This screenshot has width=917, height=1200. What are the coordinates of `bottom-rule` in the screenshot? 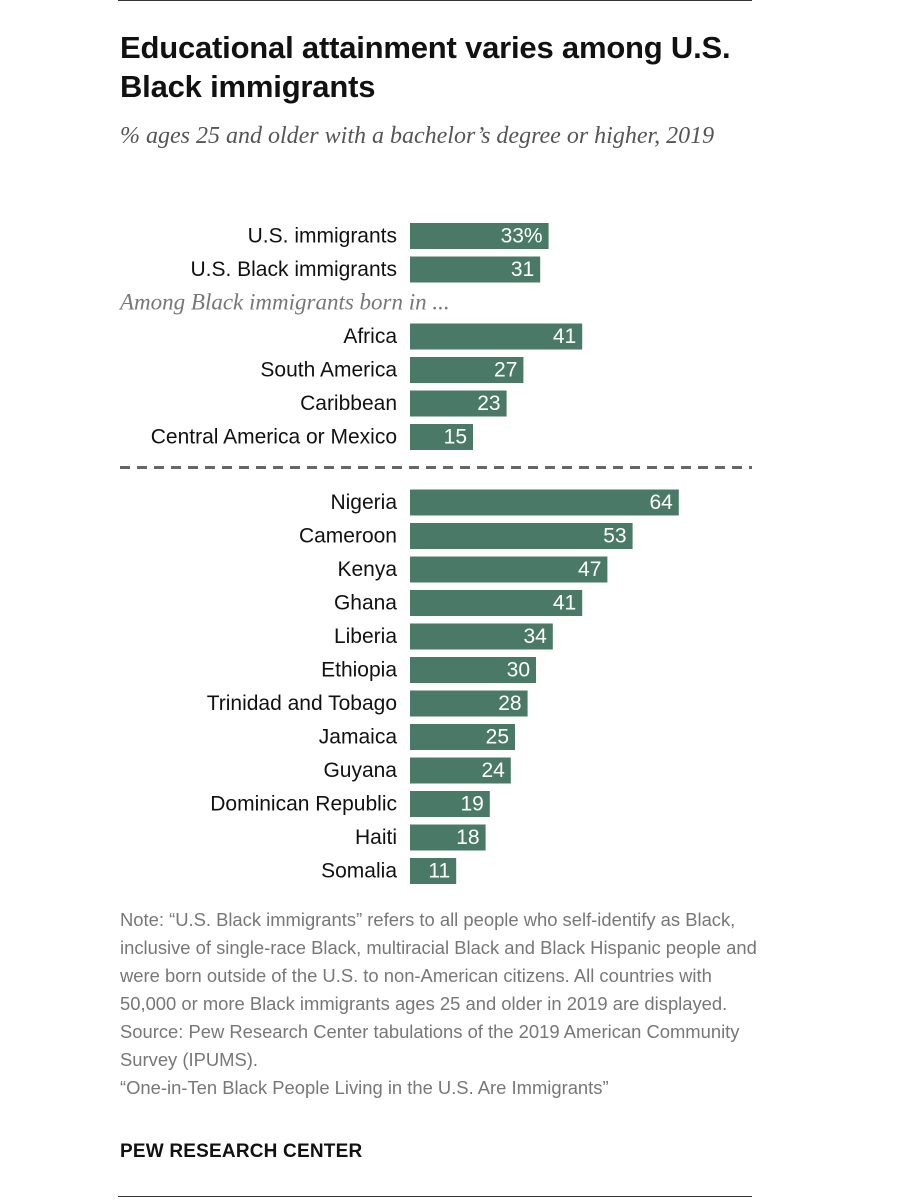 It's located at (435, 1196).